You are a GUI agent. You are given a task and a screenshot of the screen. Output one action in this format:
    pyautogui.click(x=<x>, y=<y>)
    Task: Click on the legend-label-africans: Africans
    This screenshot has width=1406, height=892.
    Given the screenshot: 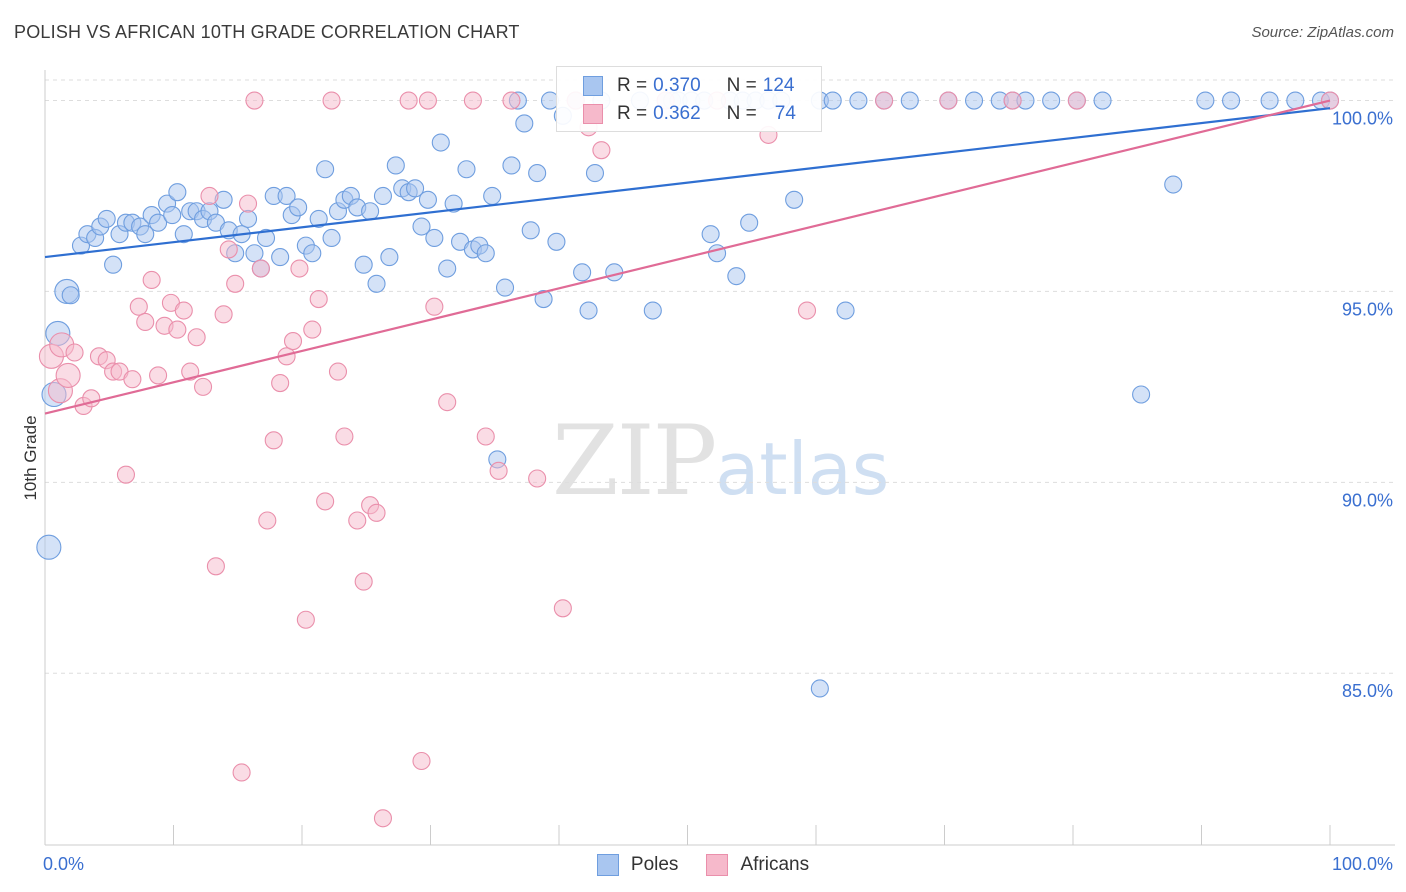 What is the action you would take?
    pyautogui.click(x=775, y=864)
    